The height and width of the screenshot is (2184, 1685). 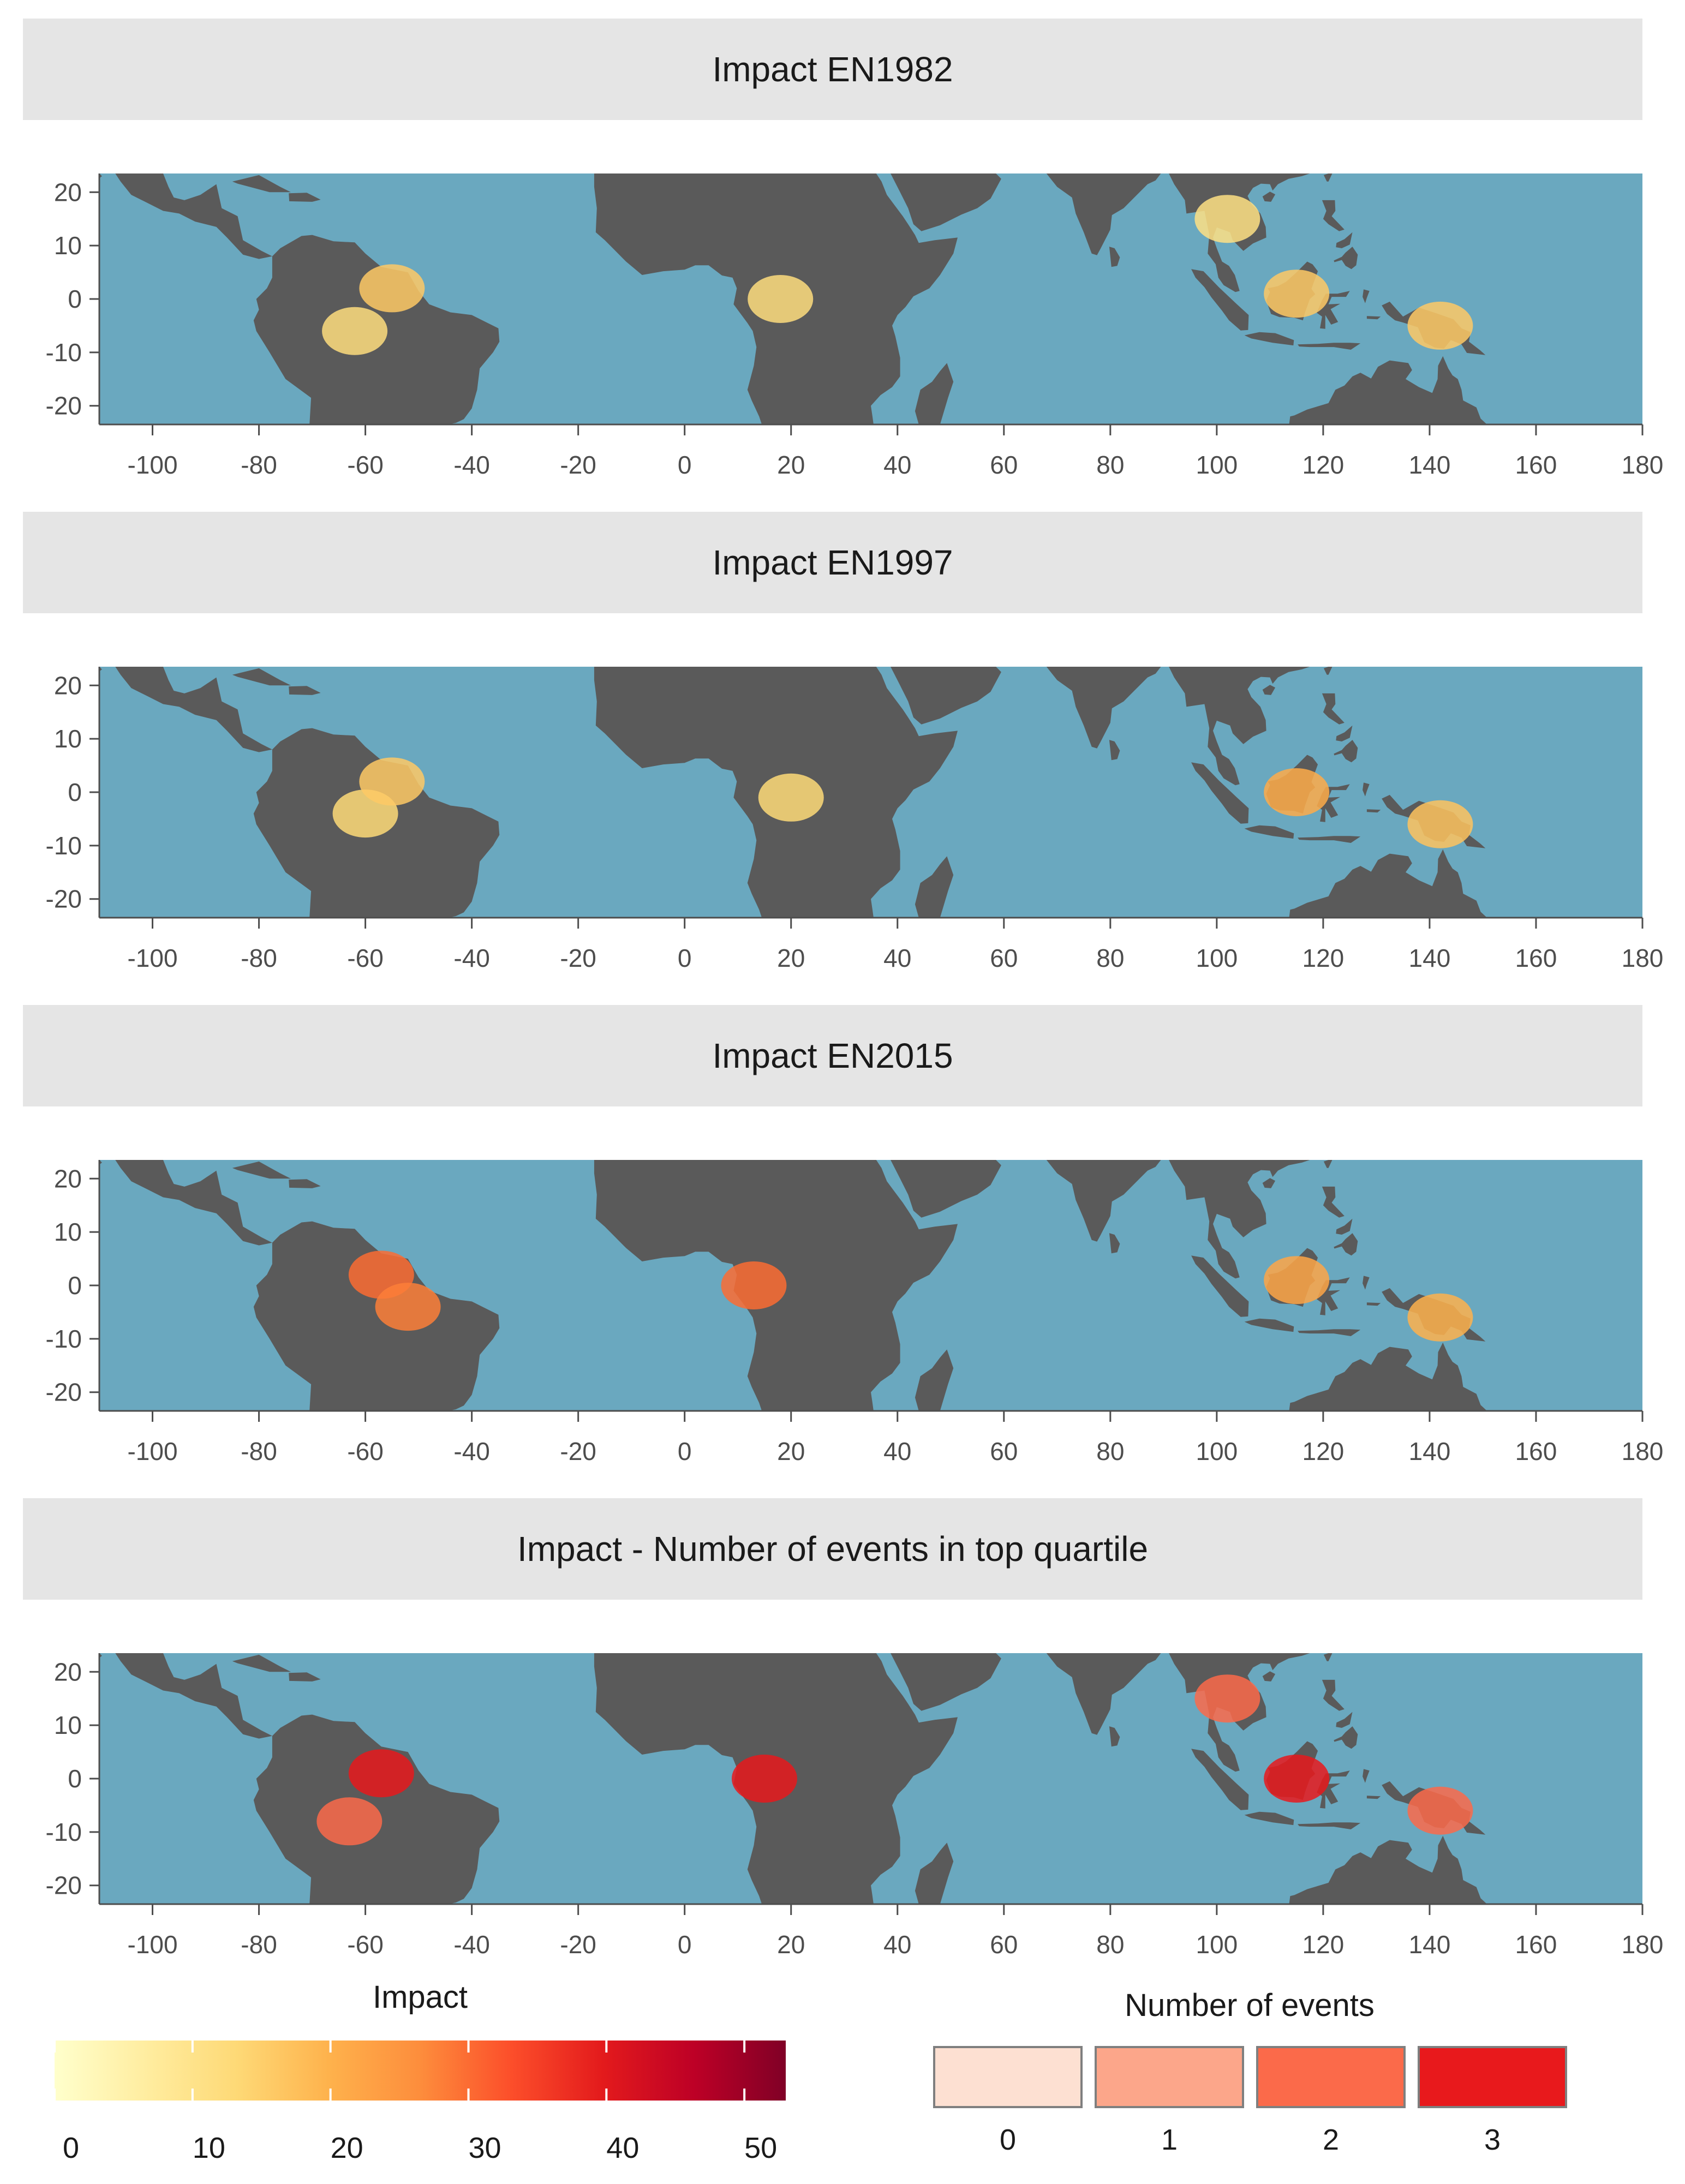 I want to click on x-axis-en2015: -100 -80 -60 -40 -20 0 20 40 60 80 100 120 140 160 180, so click(x=882, y=1437).